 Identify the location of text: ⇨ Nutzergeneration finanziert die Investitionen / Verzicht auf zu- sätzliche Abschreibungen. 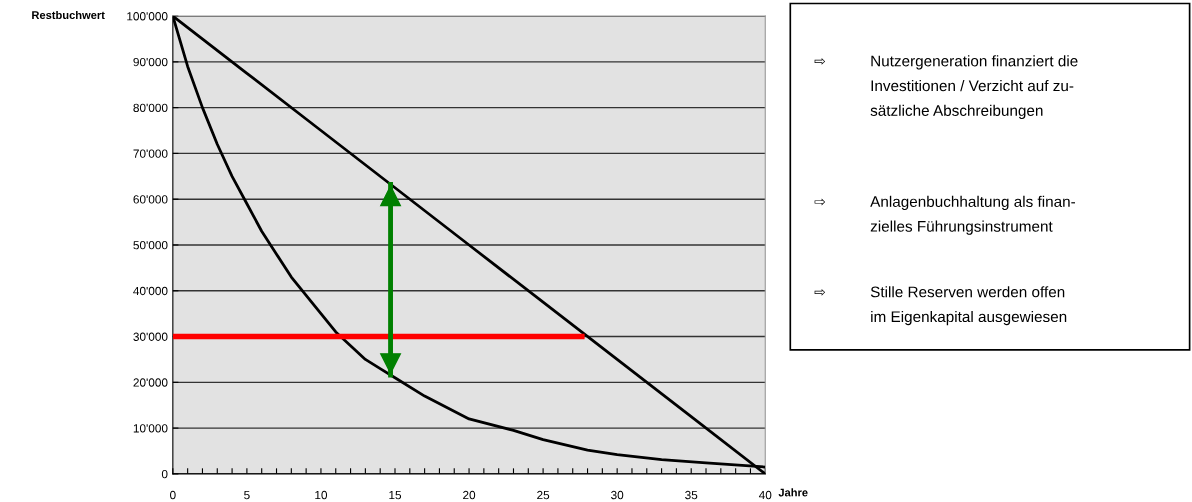
(946, 87).